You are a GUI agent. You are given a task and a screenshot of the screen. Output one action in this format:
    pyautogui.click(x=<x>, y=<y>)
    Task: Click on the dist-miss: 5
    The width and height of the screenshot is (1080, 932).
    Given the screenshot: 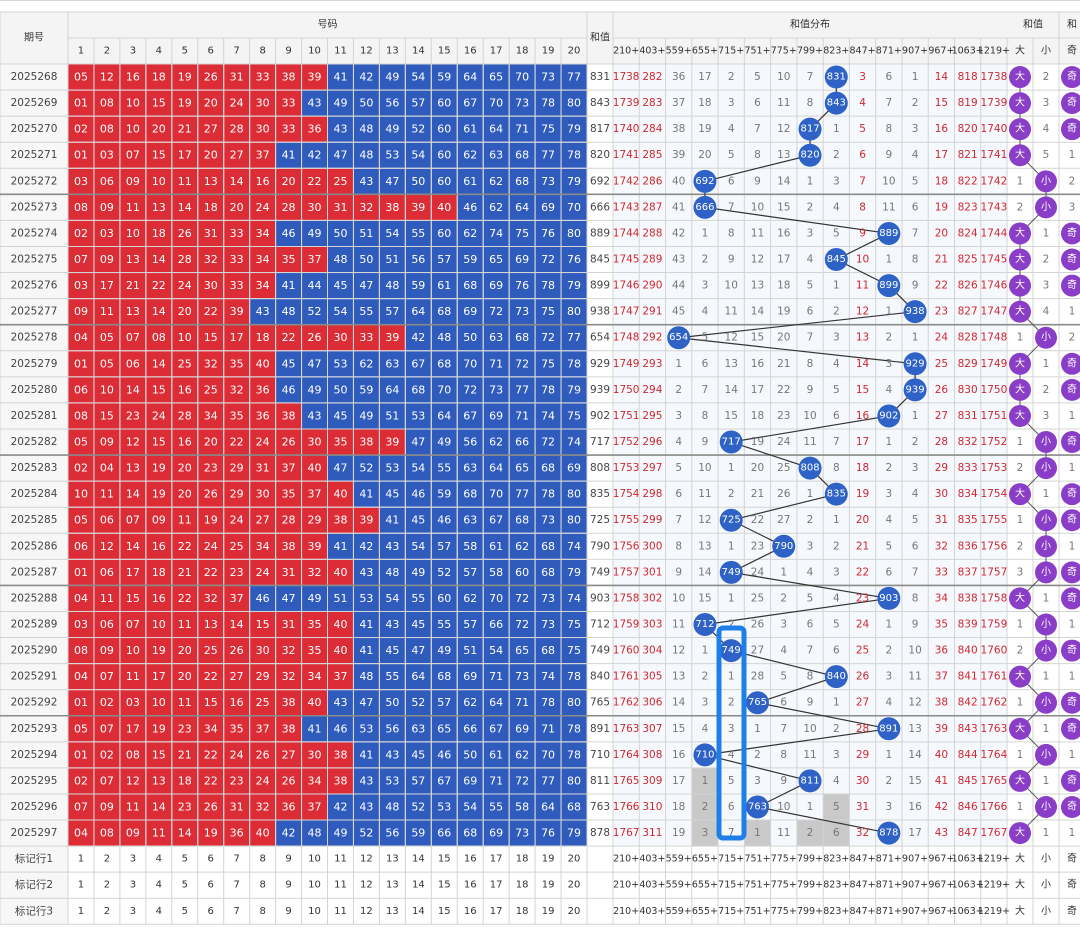 What is the action you would take?
    pyautogui.click(x=678, y=468)
    